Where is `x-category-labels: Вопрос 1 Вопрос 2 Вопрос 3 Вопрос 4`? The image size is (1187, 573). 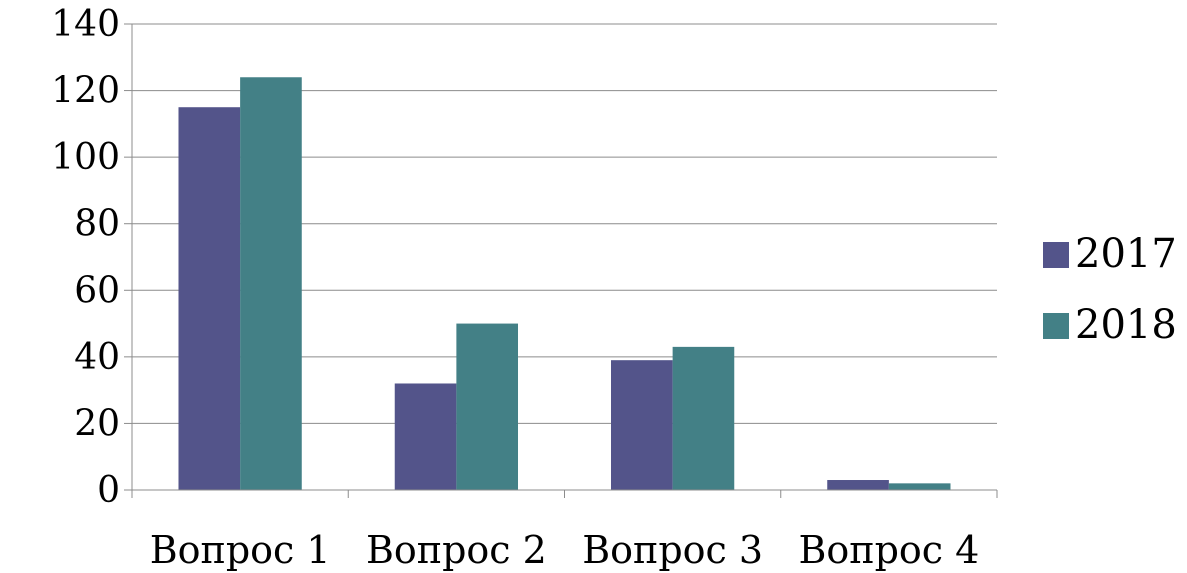 x-category-labels: Вопрос 1 Вопрос 2 Вопрос 3 Вопрос 4 is located at coordinates (565, 550).